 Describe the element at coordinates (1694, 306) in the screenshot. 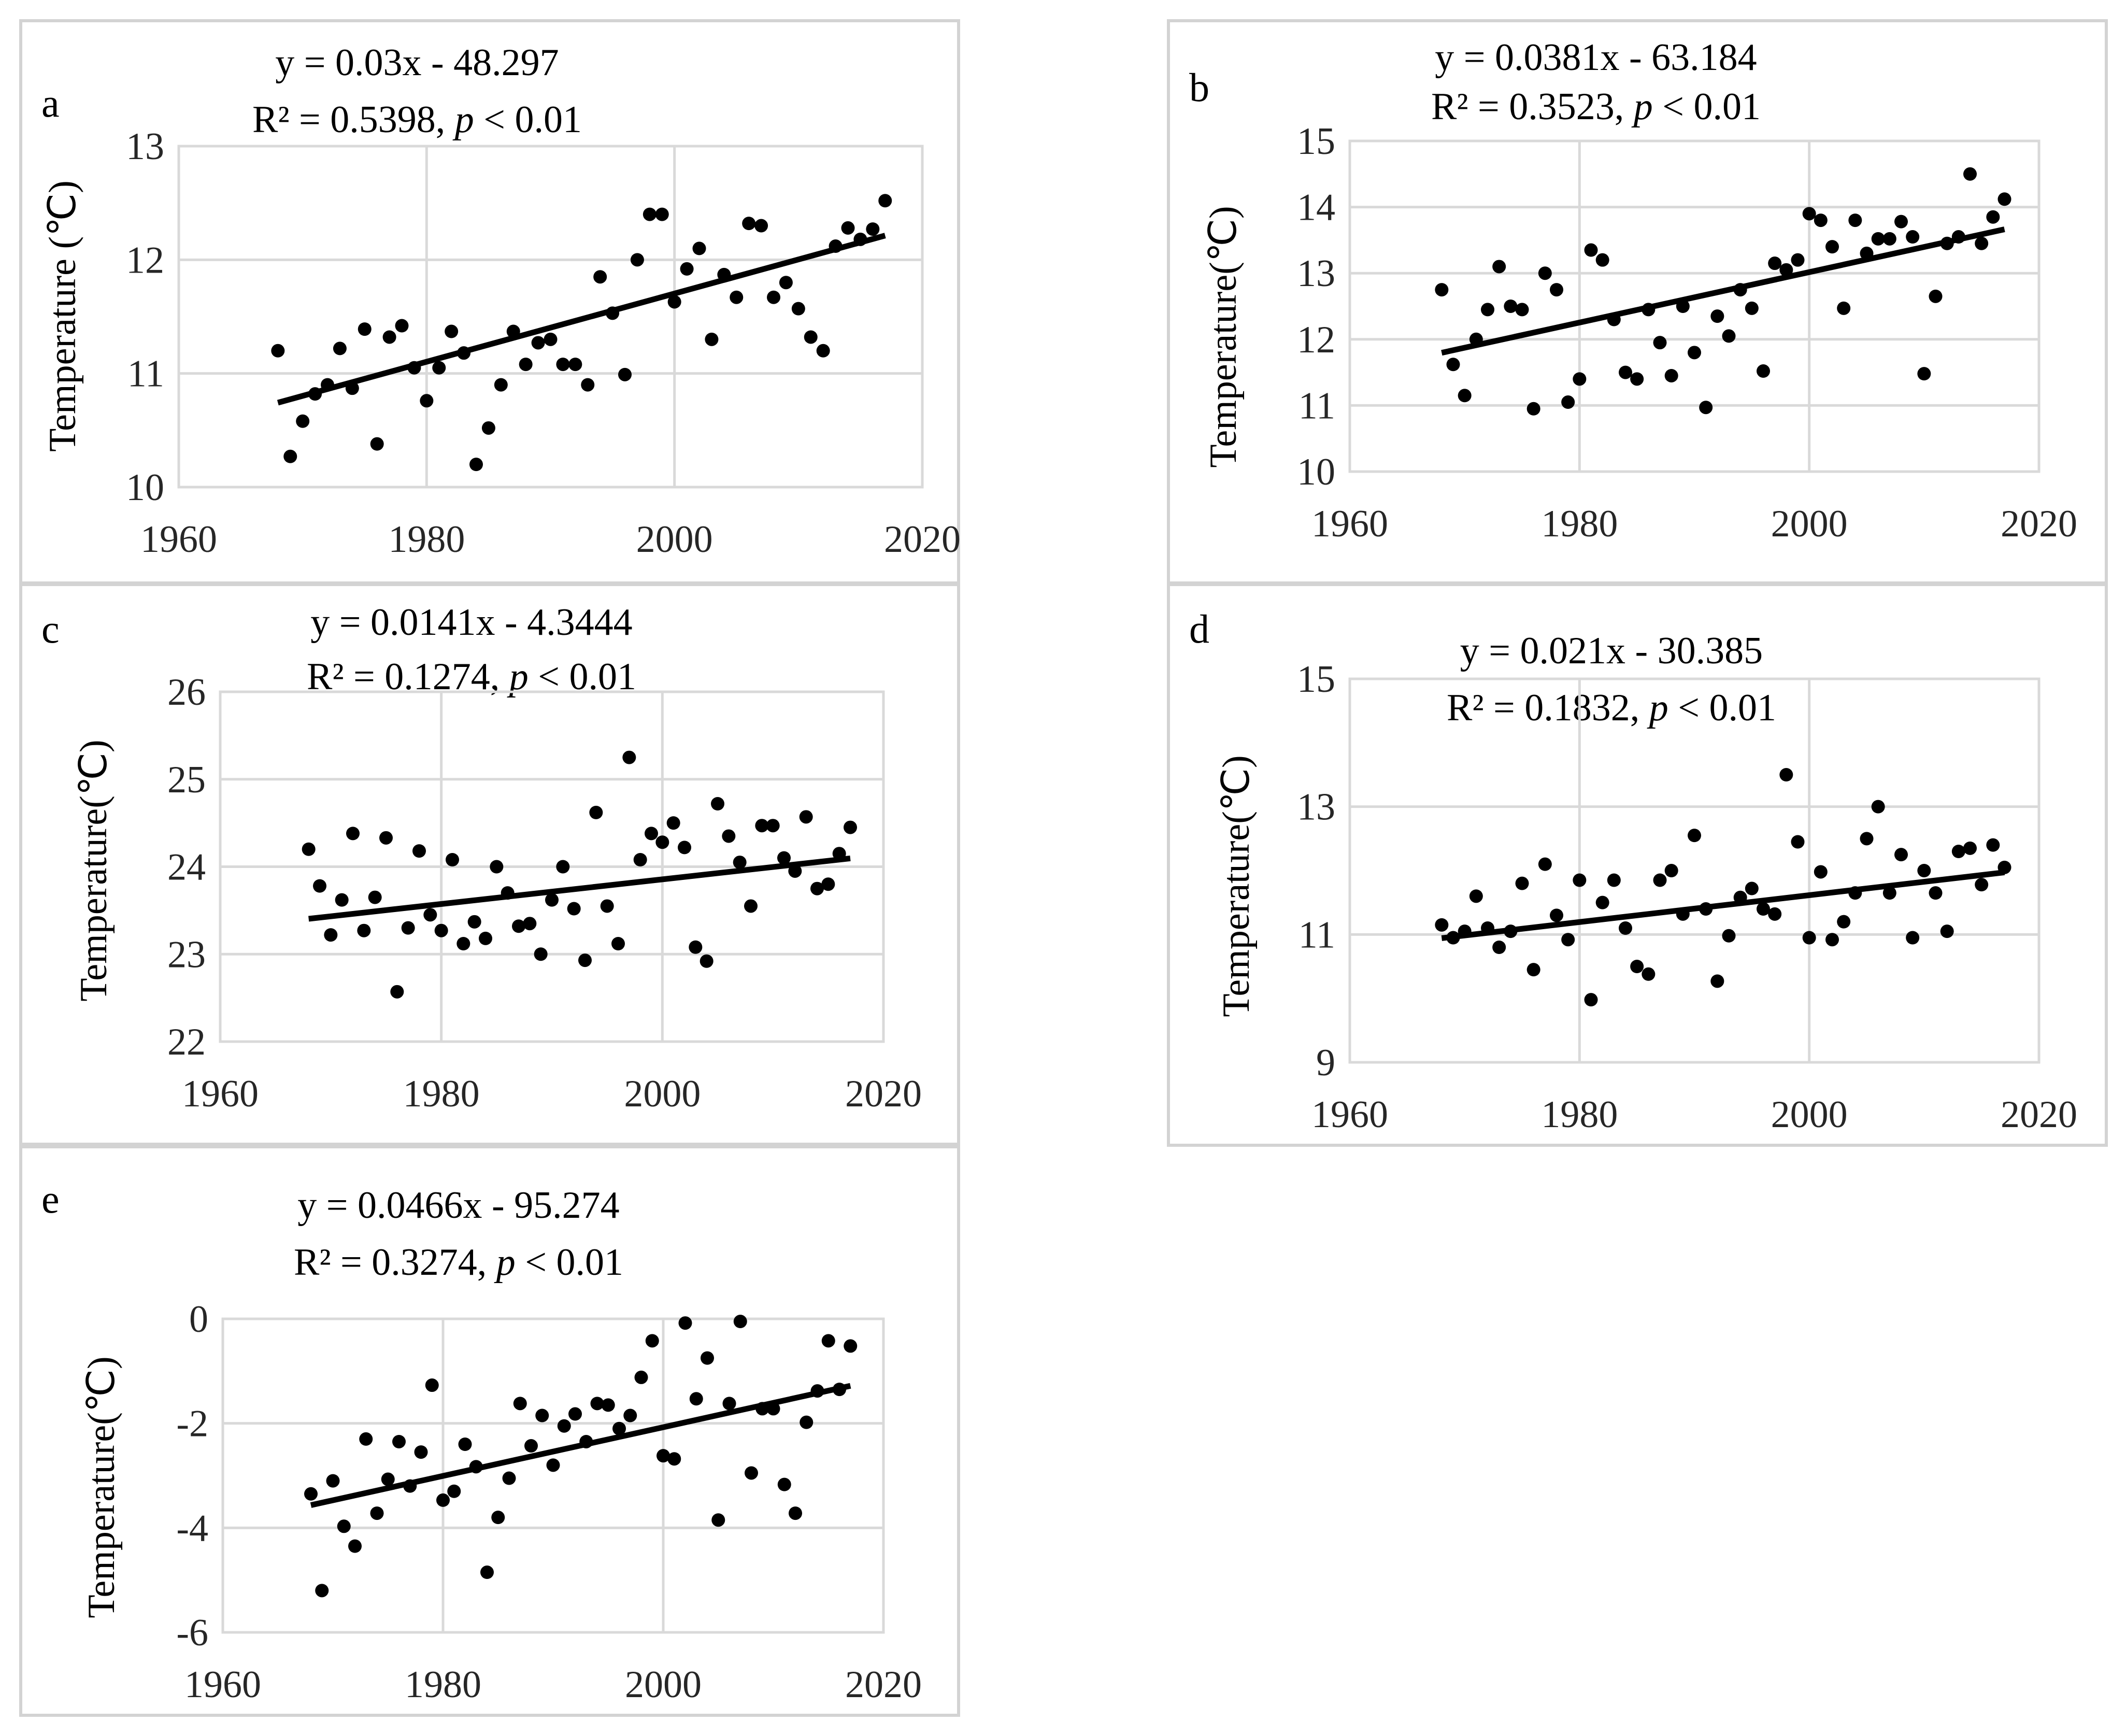

I see `panel-b-plot-area` at that location.